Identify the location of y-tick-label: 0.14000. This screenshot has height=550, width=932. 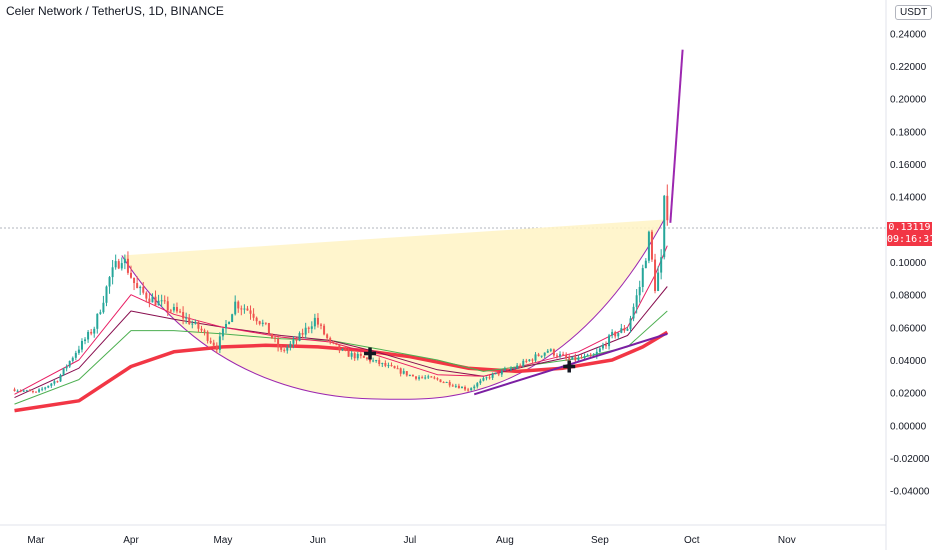
(908, 198).